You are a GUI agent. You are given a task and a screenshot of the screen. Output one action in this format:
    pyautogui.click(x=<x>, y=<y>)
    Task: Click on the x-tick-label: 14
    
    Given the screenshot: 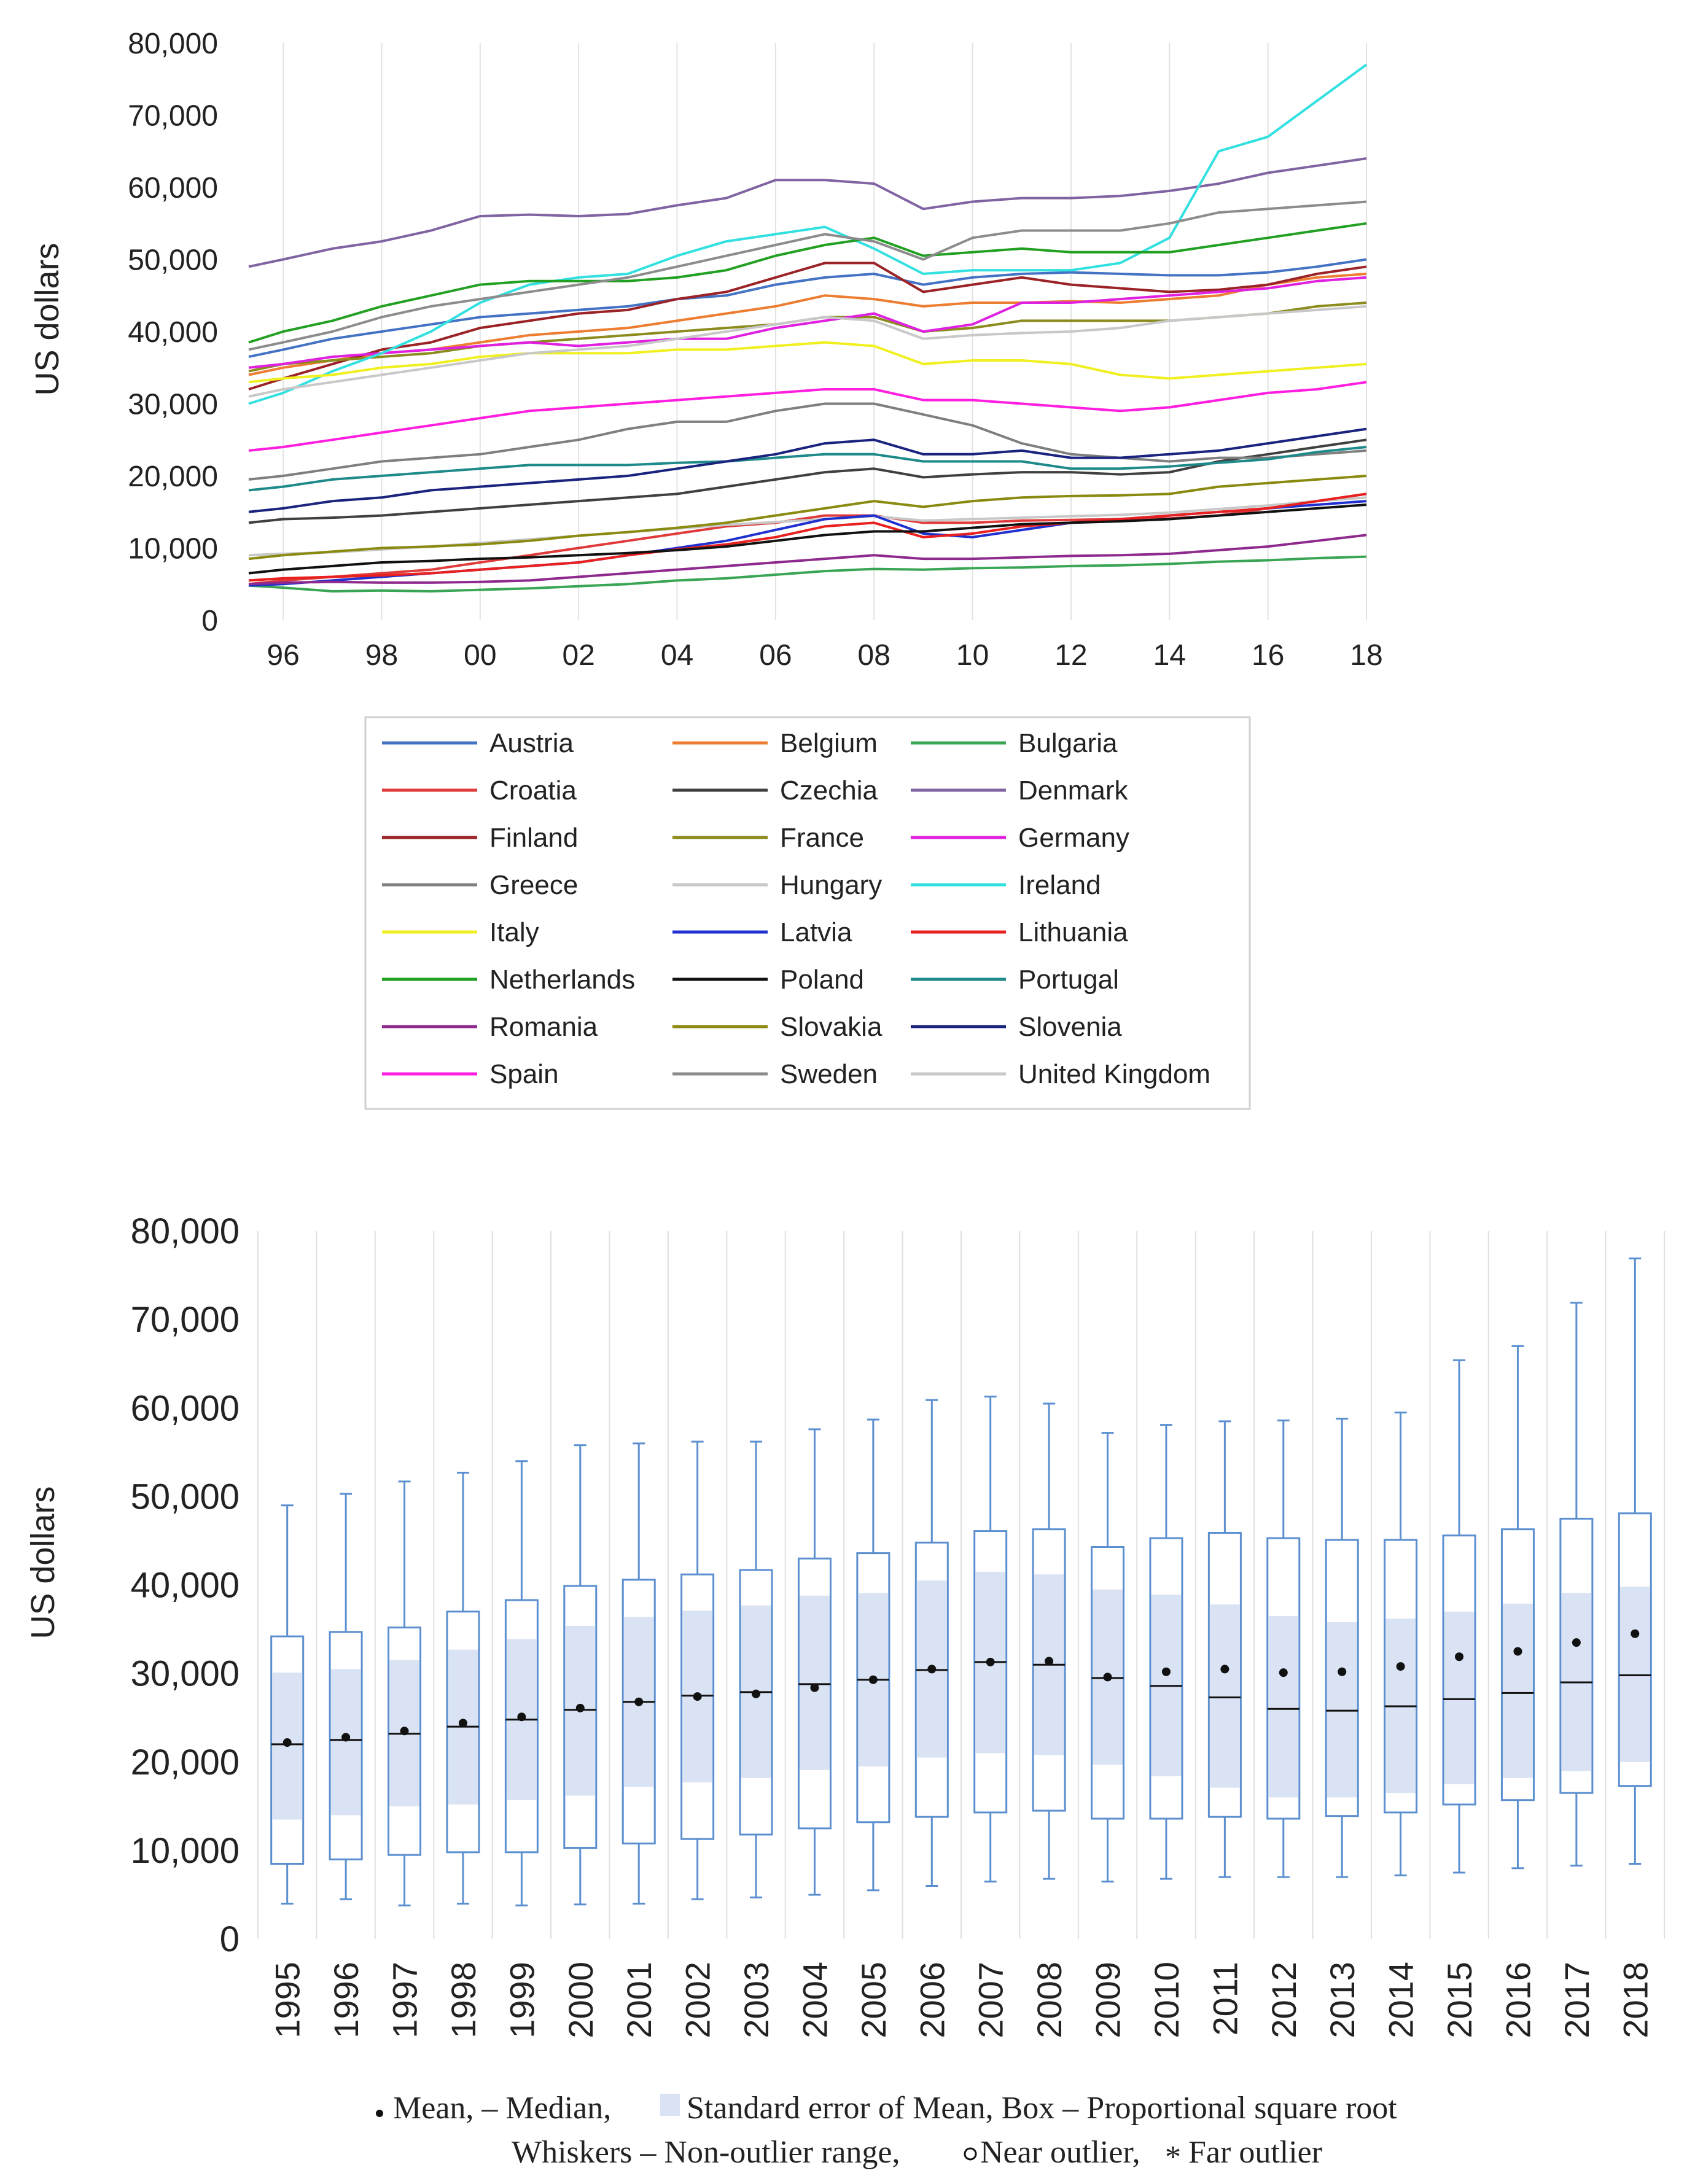 What is the action you would take?
    pyautogui.click(x=1169, y=655)
    